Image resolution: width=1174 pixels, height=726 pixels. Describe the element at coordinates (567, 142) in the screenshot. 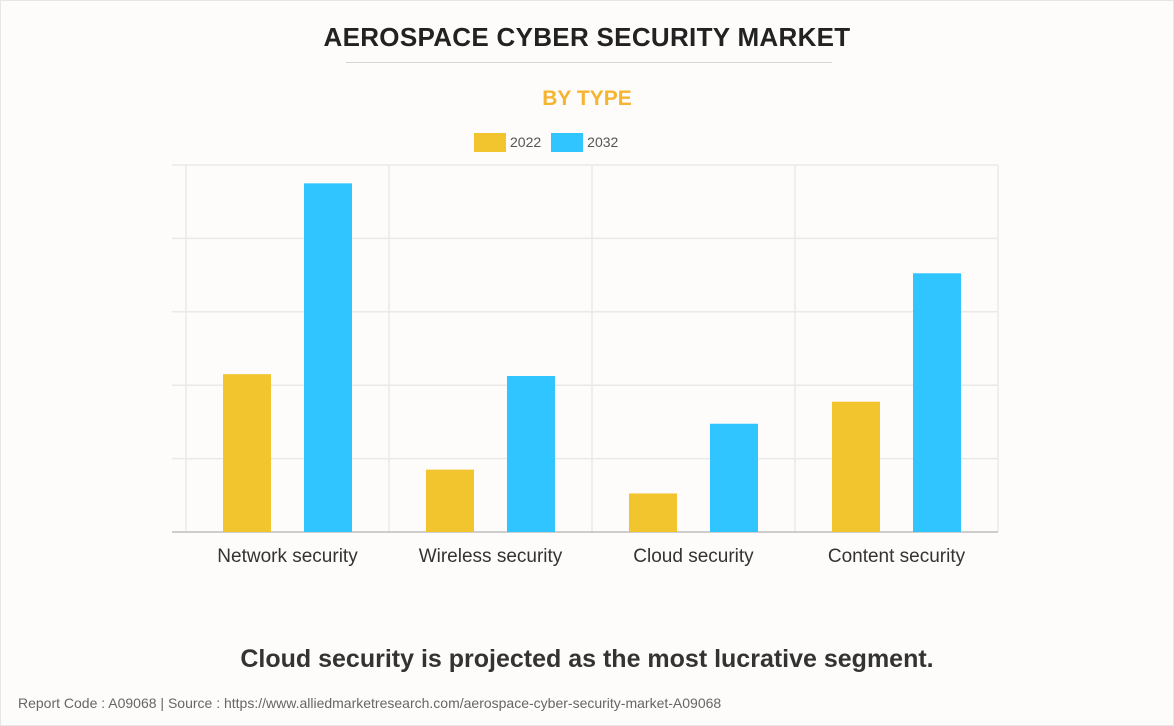

I see `legend-swatch-2032` at that location.